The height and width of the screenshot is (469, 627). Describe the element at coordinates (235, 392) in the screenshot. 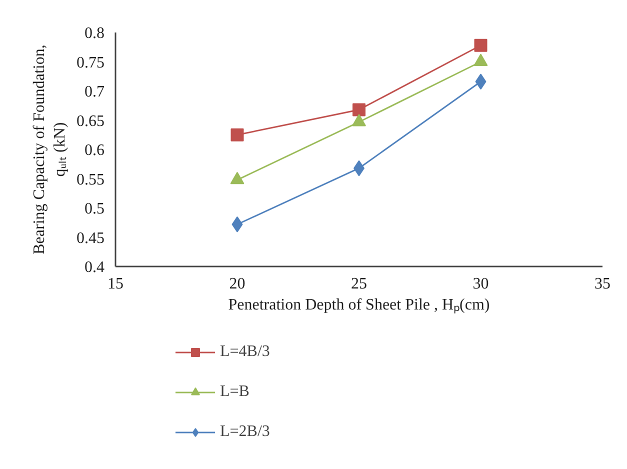

I see `legend-label: L=B` at that location.